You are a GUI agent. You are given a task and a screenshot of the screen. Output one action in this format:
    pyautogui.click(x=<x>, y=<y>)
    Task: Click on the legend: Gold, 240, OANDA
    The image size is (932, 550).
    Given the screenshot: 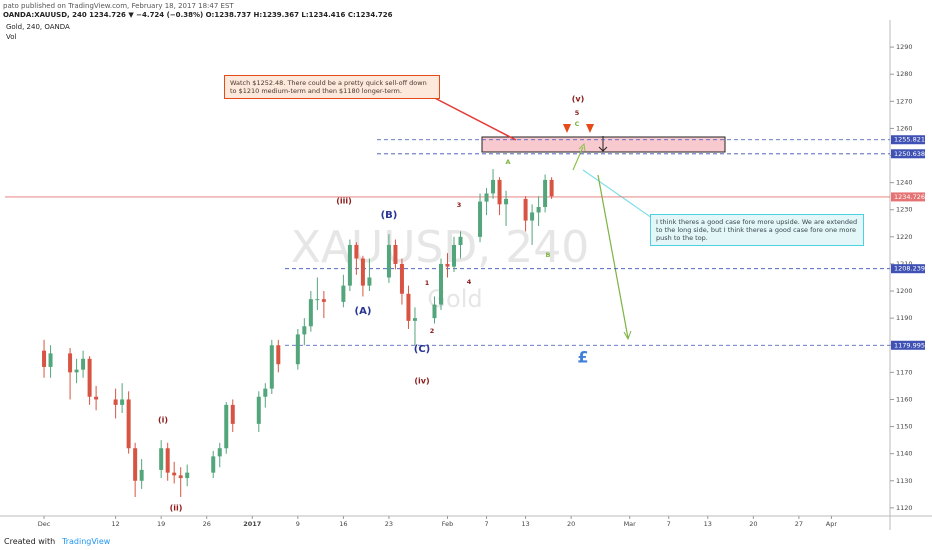 What is the action you would take?
    pyautogui.click(x=38, y=27)
    